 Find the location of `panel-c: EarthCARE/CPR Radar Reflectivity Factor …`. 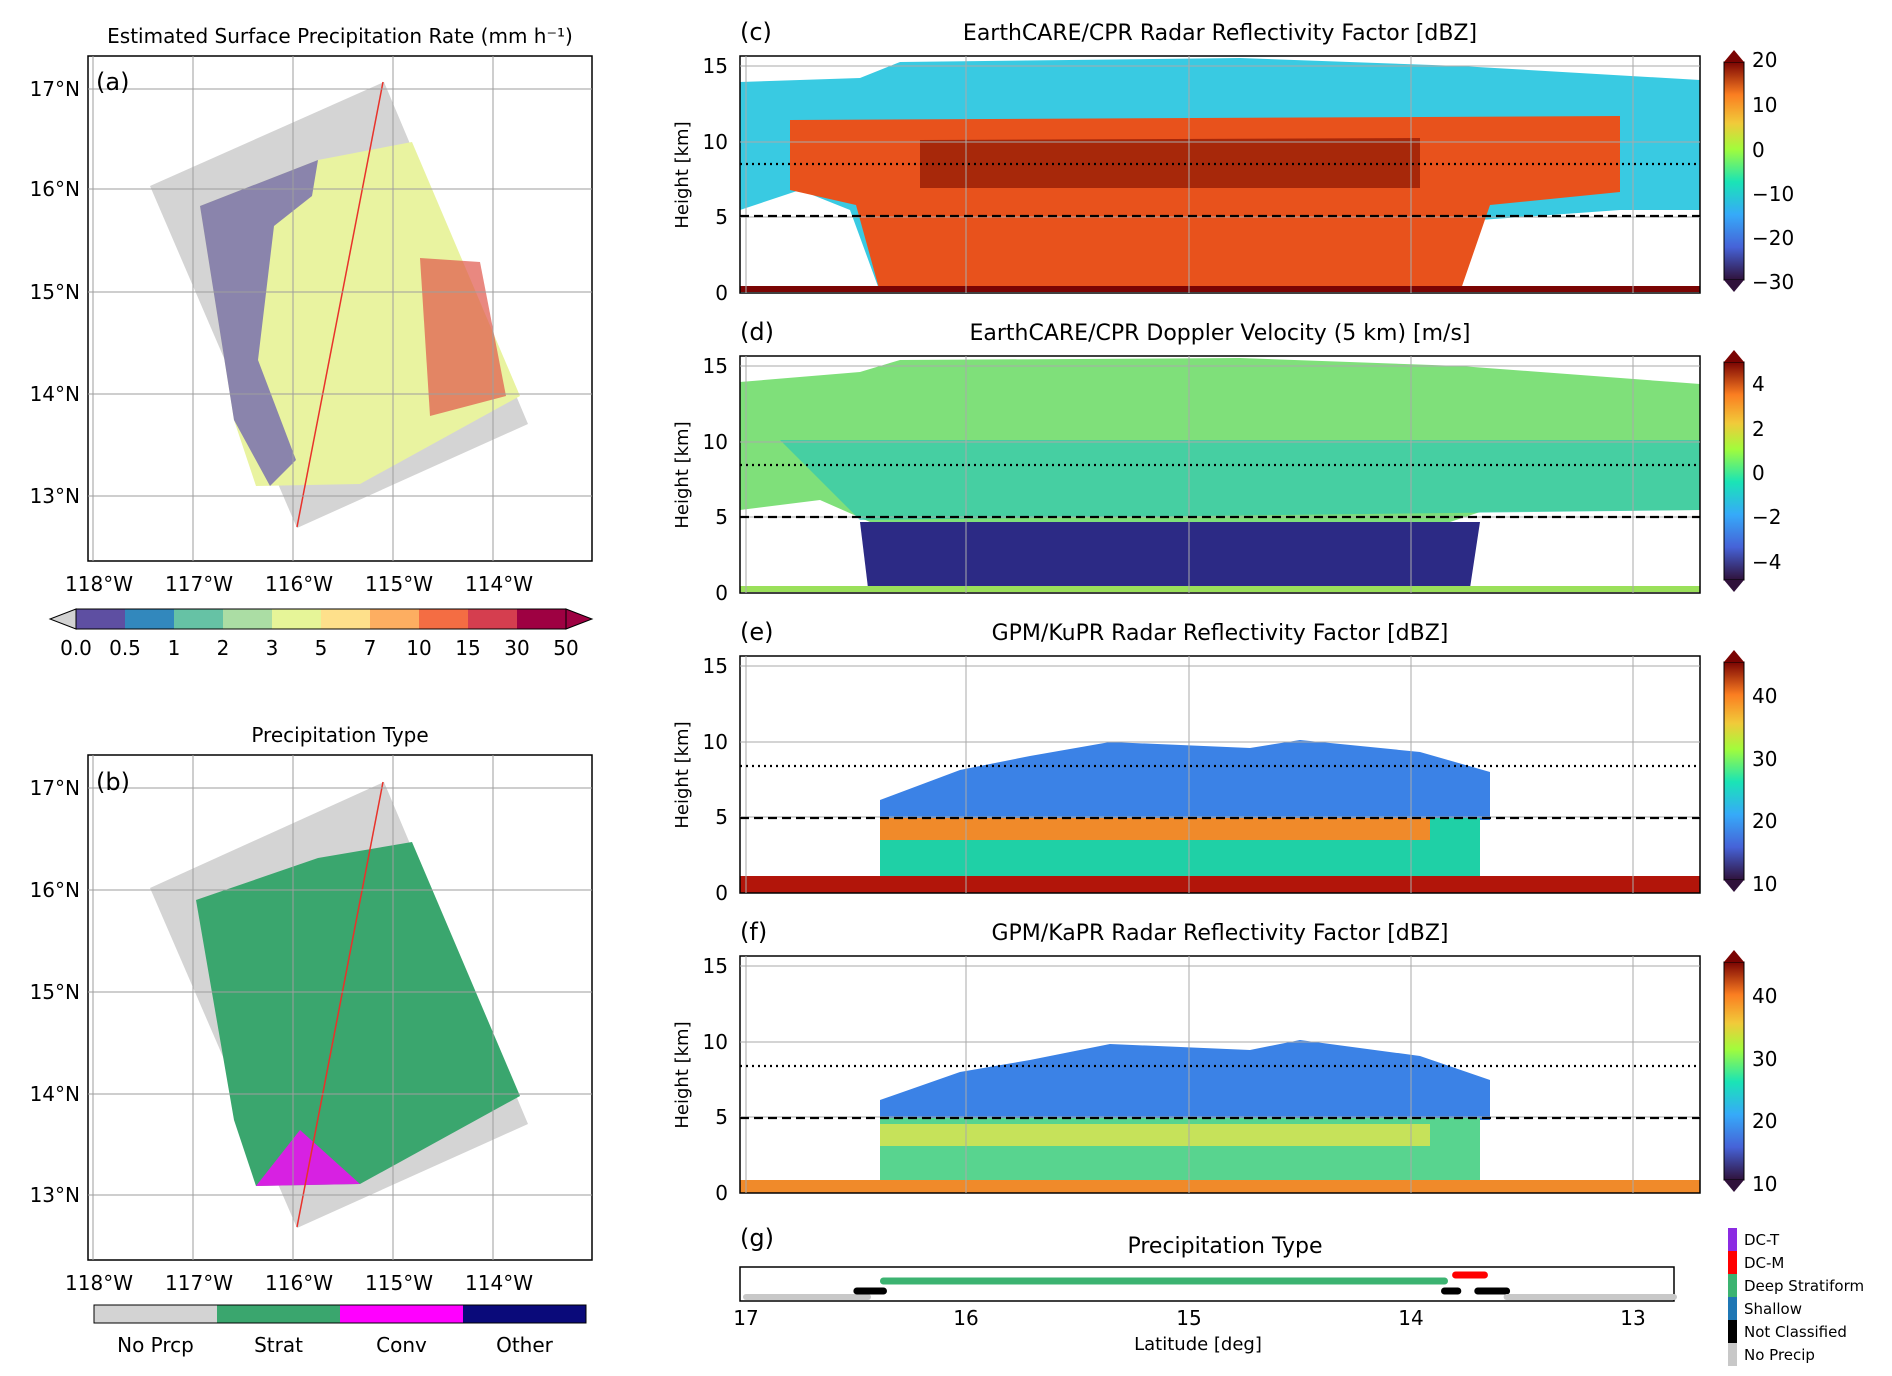

panel-c: EarthCARE/CPR Radar Reflectivity Factor … is located at coordinates (1233, 161).